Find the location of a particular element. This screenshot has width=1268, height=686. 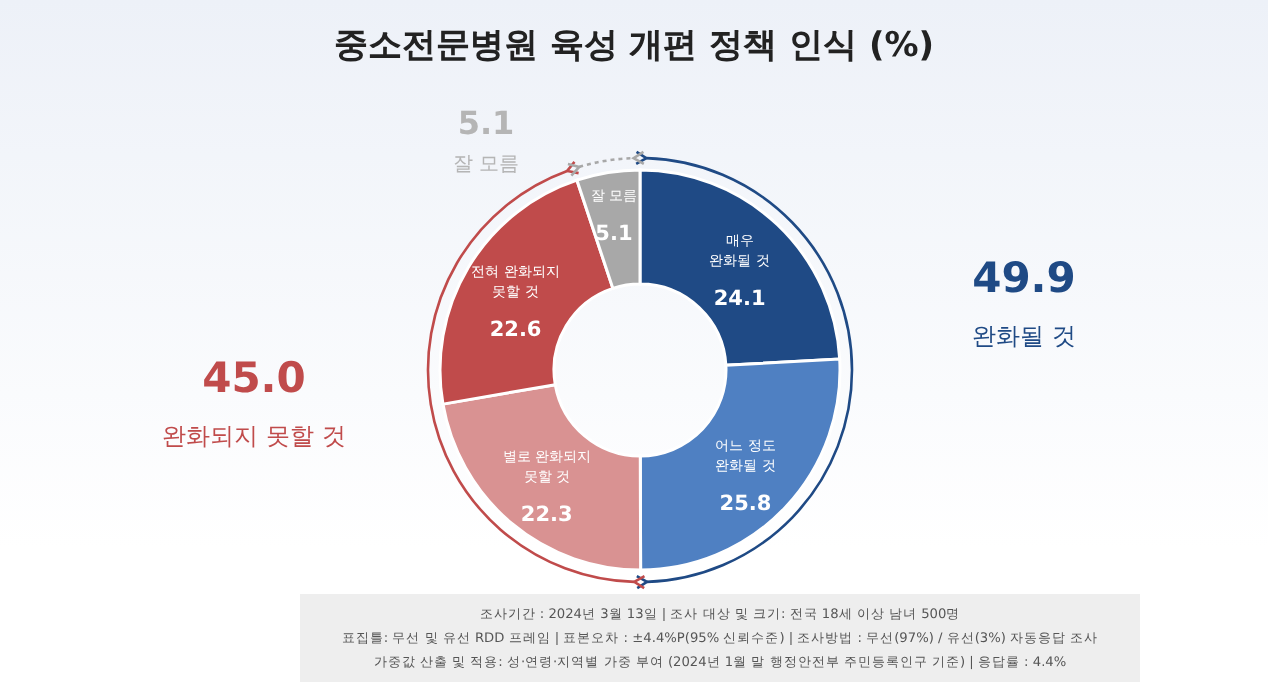

chart-title: 중소전문병원 육성 개편 정책 인식 (%) is located at coordinates (634, 46).